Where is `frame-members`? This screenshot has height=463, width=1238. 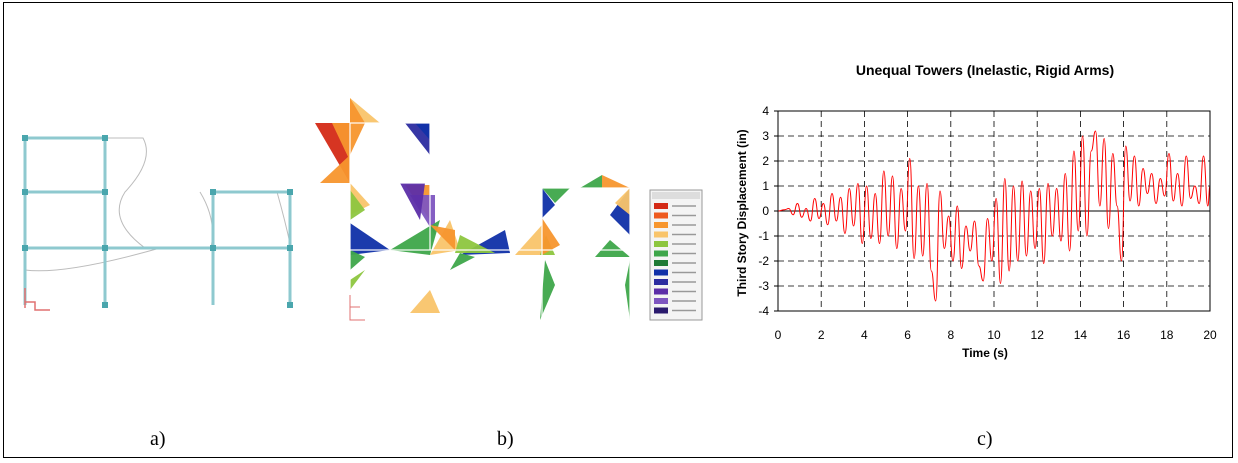 frame-members is located at coordinates (157, 220).